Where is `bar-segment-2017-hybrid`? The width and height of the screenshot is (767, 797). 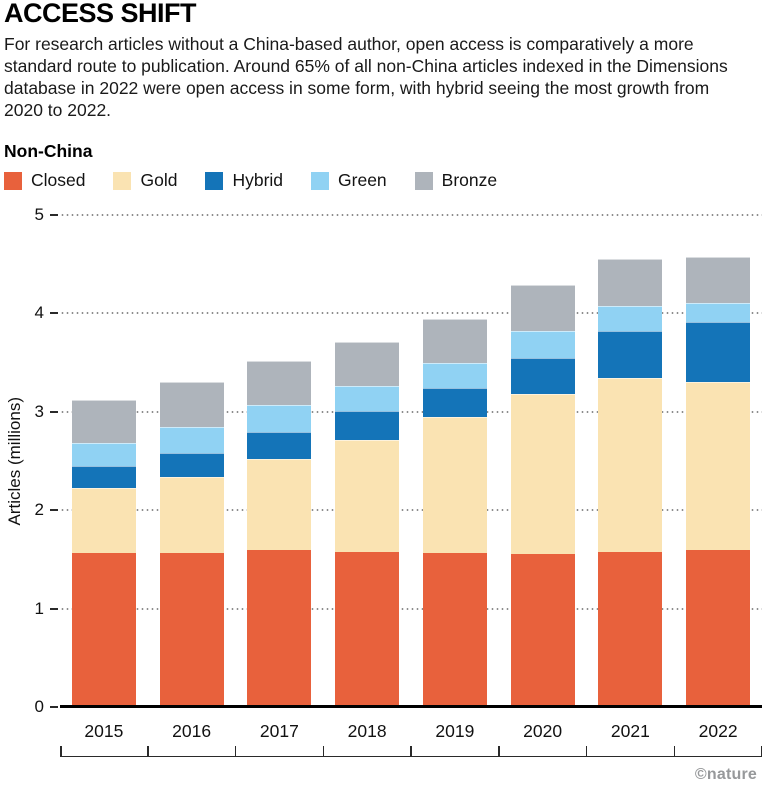
bar-segment-2017-hybrid is located at coordinates (279, 445).